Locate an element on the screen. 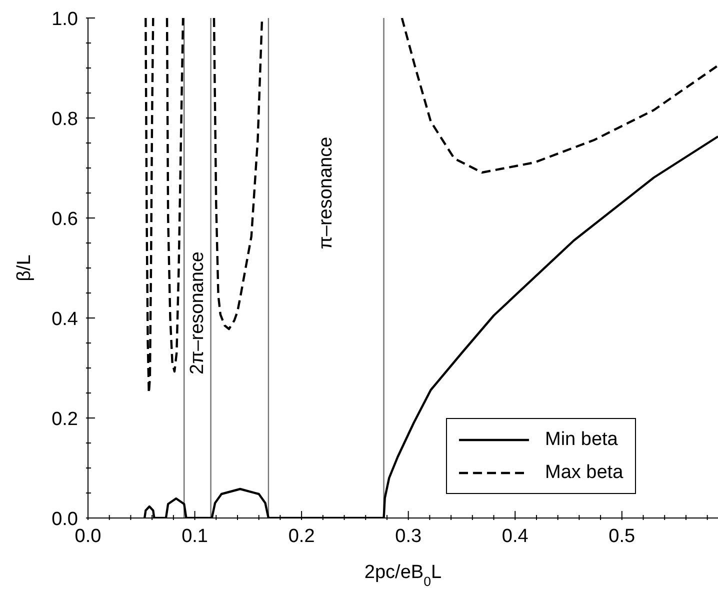  x-tick-label: 0.5 is located at coordinates (622, 536).